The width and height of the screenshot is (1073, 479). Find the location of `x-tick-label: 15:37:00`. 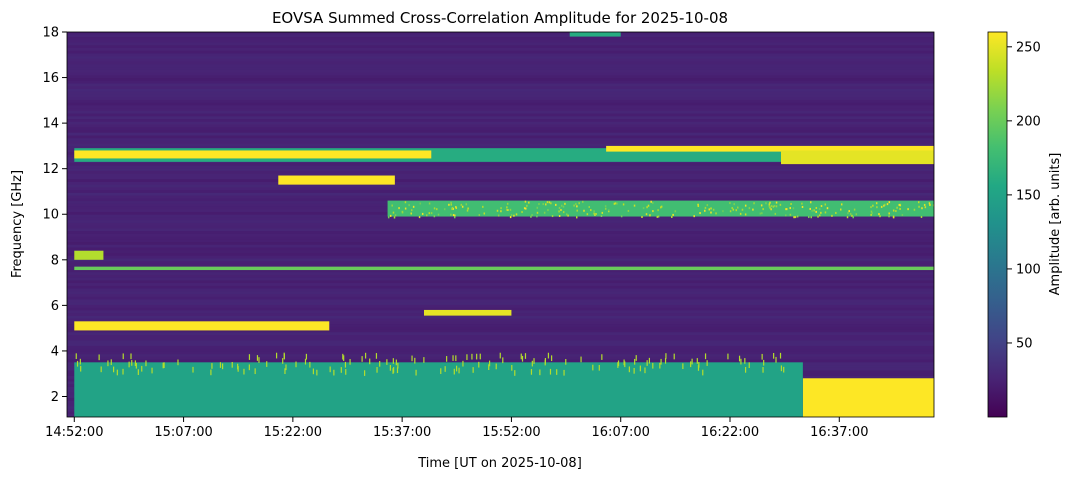

x-tick-label: 15:37:00 is located at coordinates (402, 432).